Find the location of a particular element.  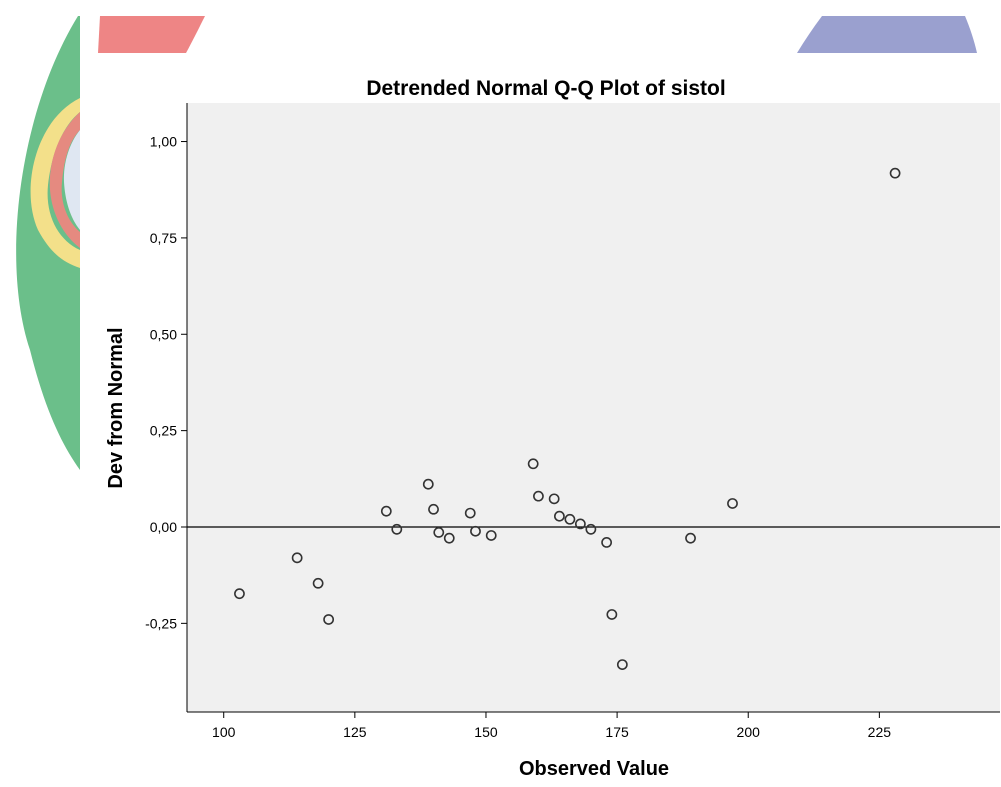

x-tick-label: 150 is located at coordinates (486, 732).